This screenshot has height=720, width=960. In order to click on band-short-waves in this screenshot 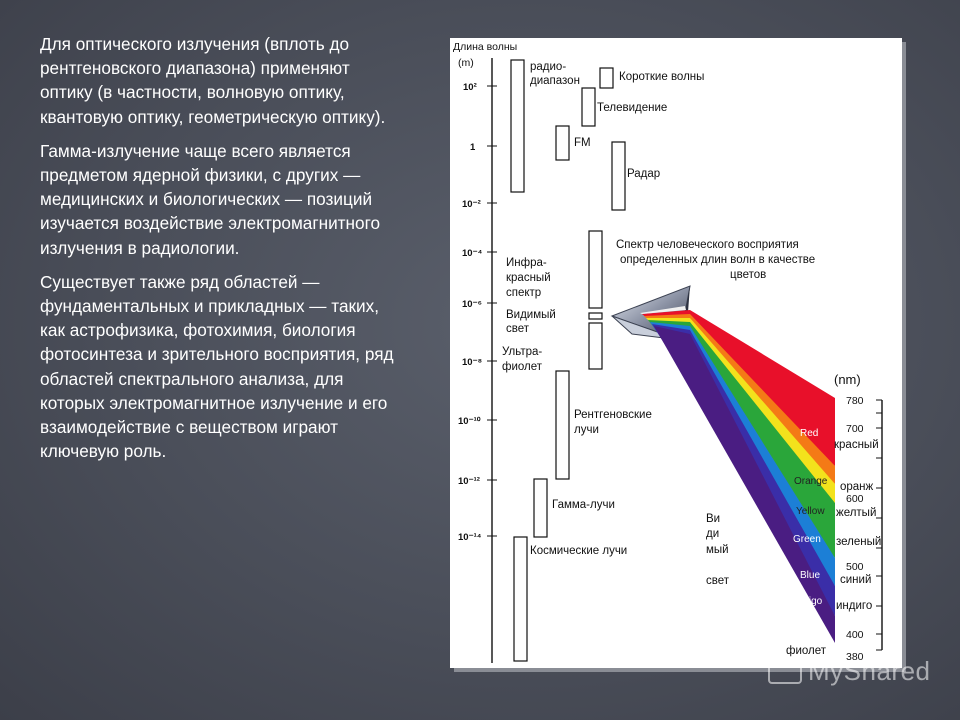, I will do `click(606, 78)`.